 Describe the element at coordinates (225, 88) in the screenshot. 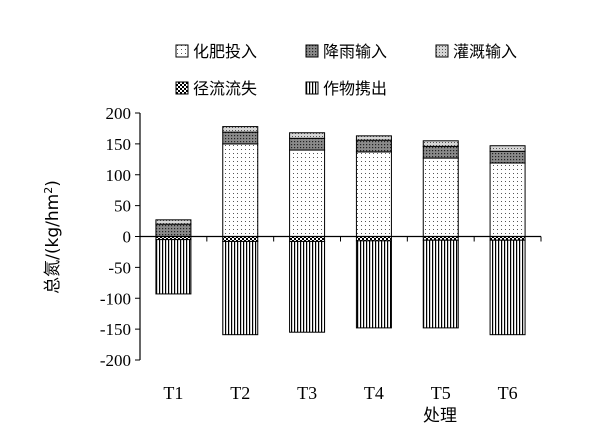

I see `legend-label-runoff: 径流流失` at that location.